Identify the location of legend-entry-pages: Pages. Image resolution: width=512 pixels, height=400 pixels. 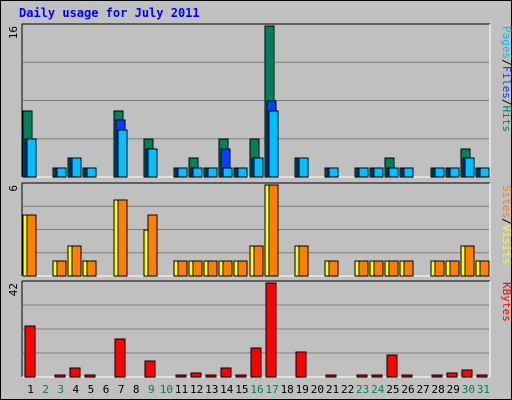
(506, 42).